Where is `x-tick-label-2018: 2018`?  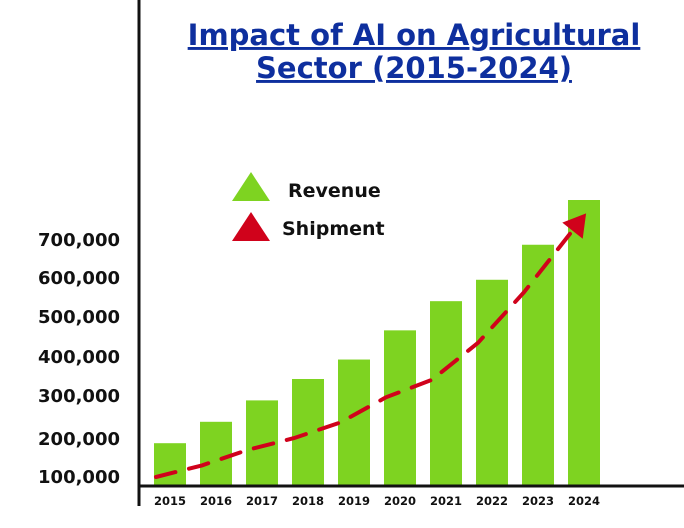
x-tick-label-2018: 2018 is located at coordinates (308, 501).